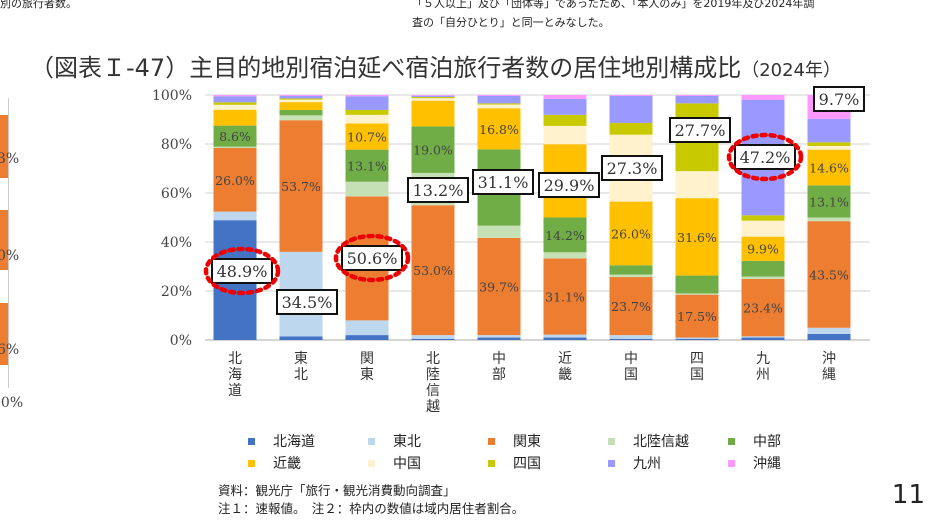 This screenshot has height=532, width=937. Describe the element at coordinates (565, 375) in the screenshot. I see `x-tick-label: 畿` at that location.